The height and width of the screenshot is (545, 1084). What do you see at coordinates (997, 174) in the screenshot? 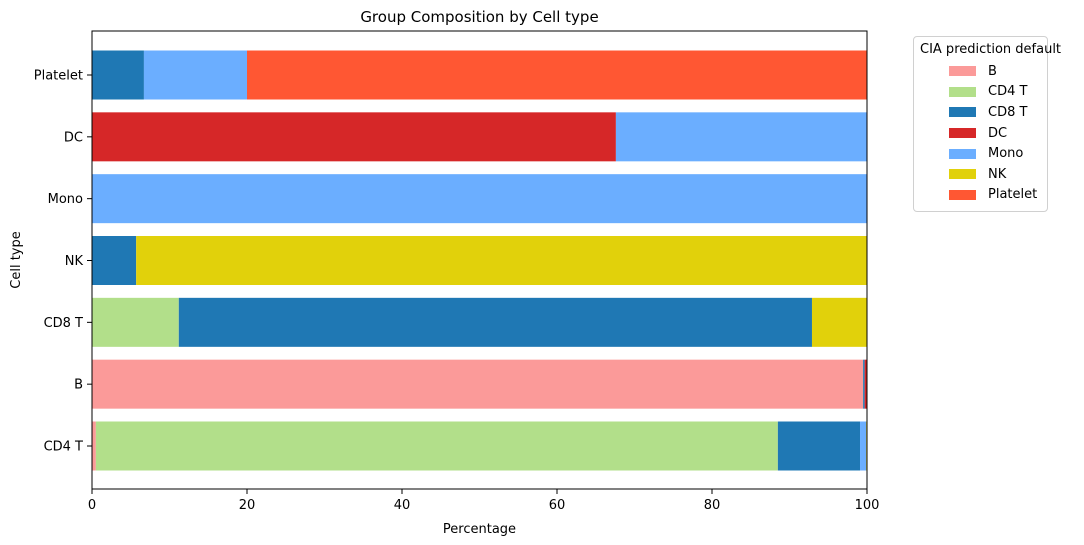
I see `legend-label: NK` at bounding box center [997, 174].